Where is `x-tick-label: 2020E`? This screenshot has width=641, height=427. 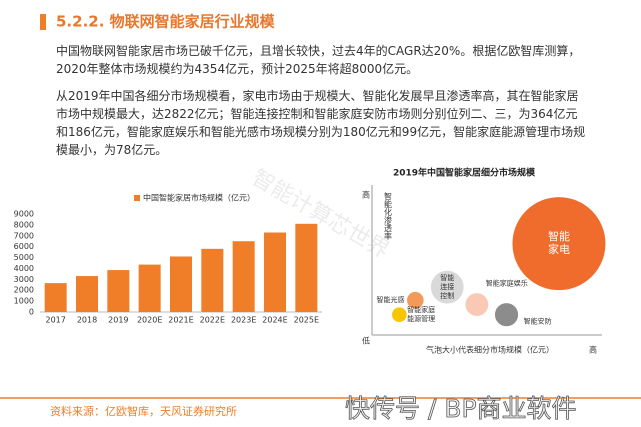 x-tick-label: 2020E is located at coordinates (149, 320).